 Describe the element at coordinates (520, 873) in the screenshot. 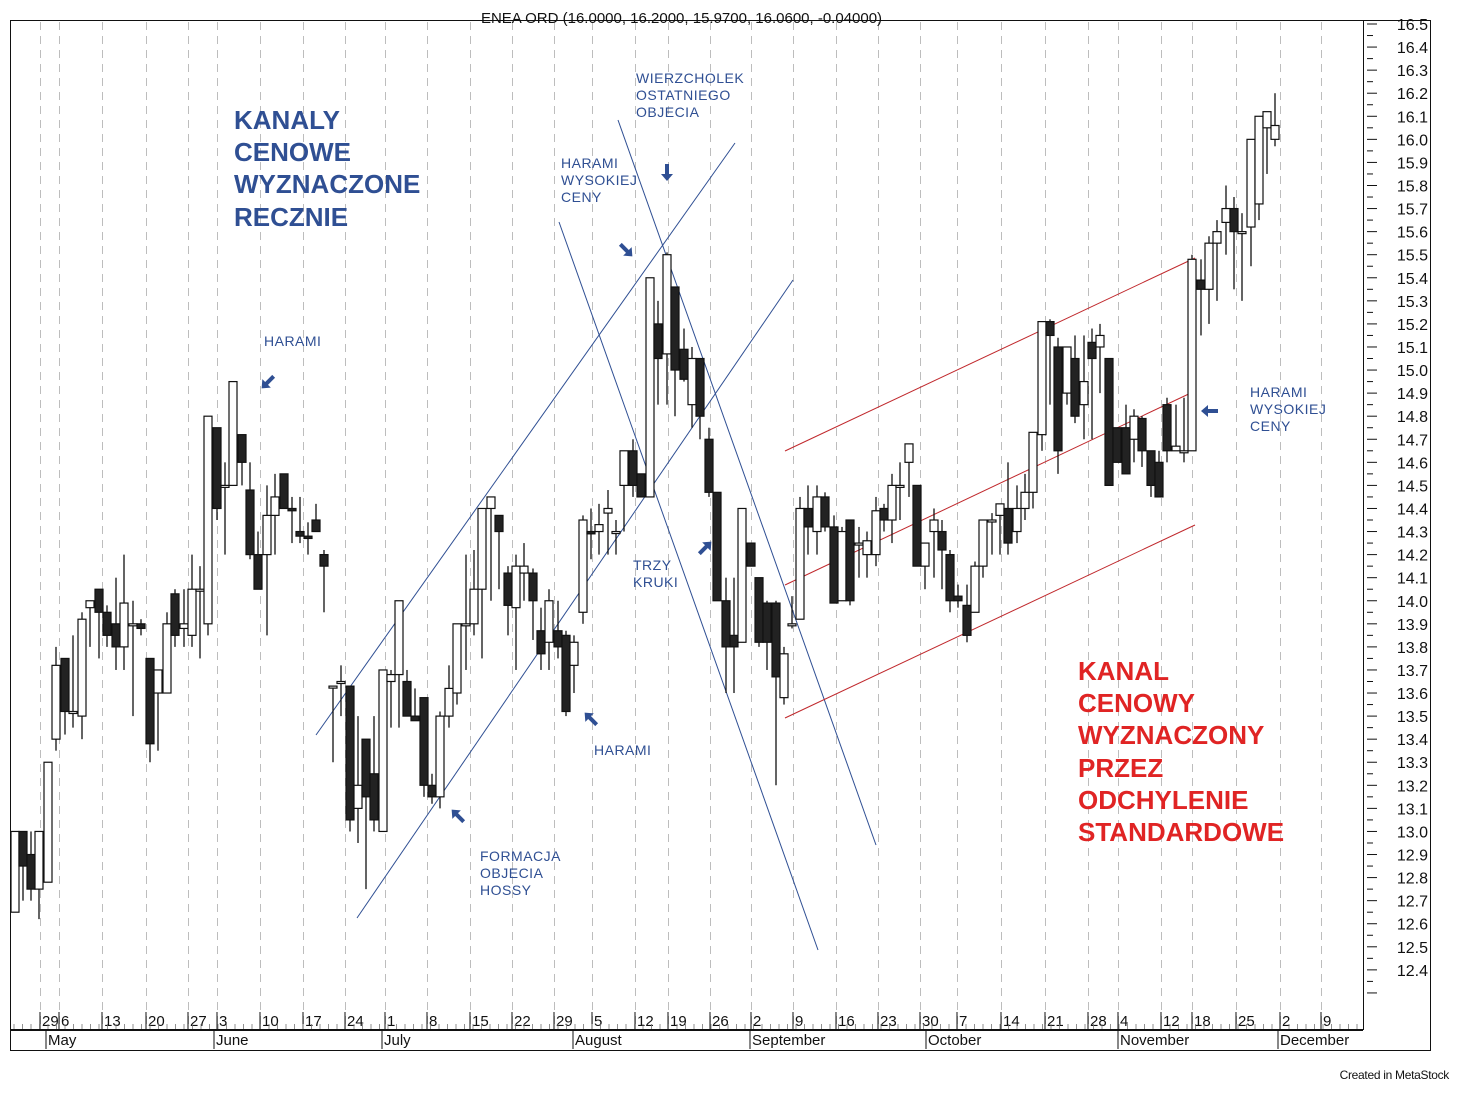

I see `annotation-bullish-engulfing: FORMACJA OBJECIA HOSSY` at that location.